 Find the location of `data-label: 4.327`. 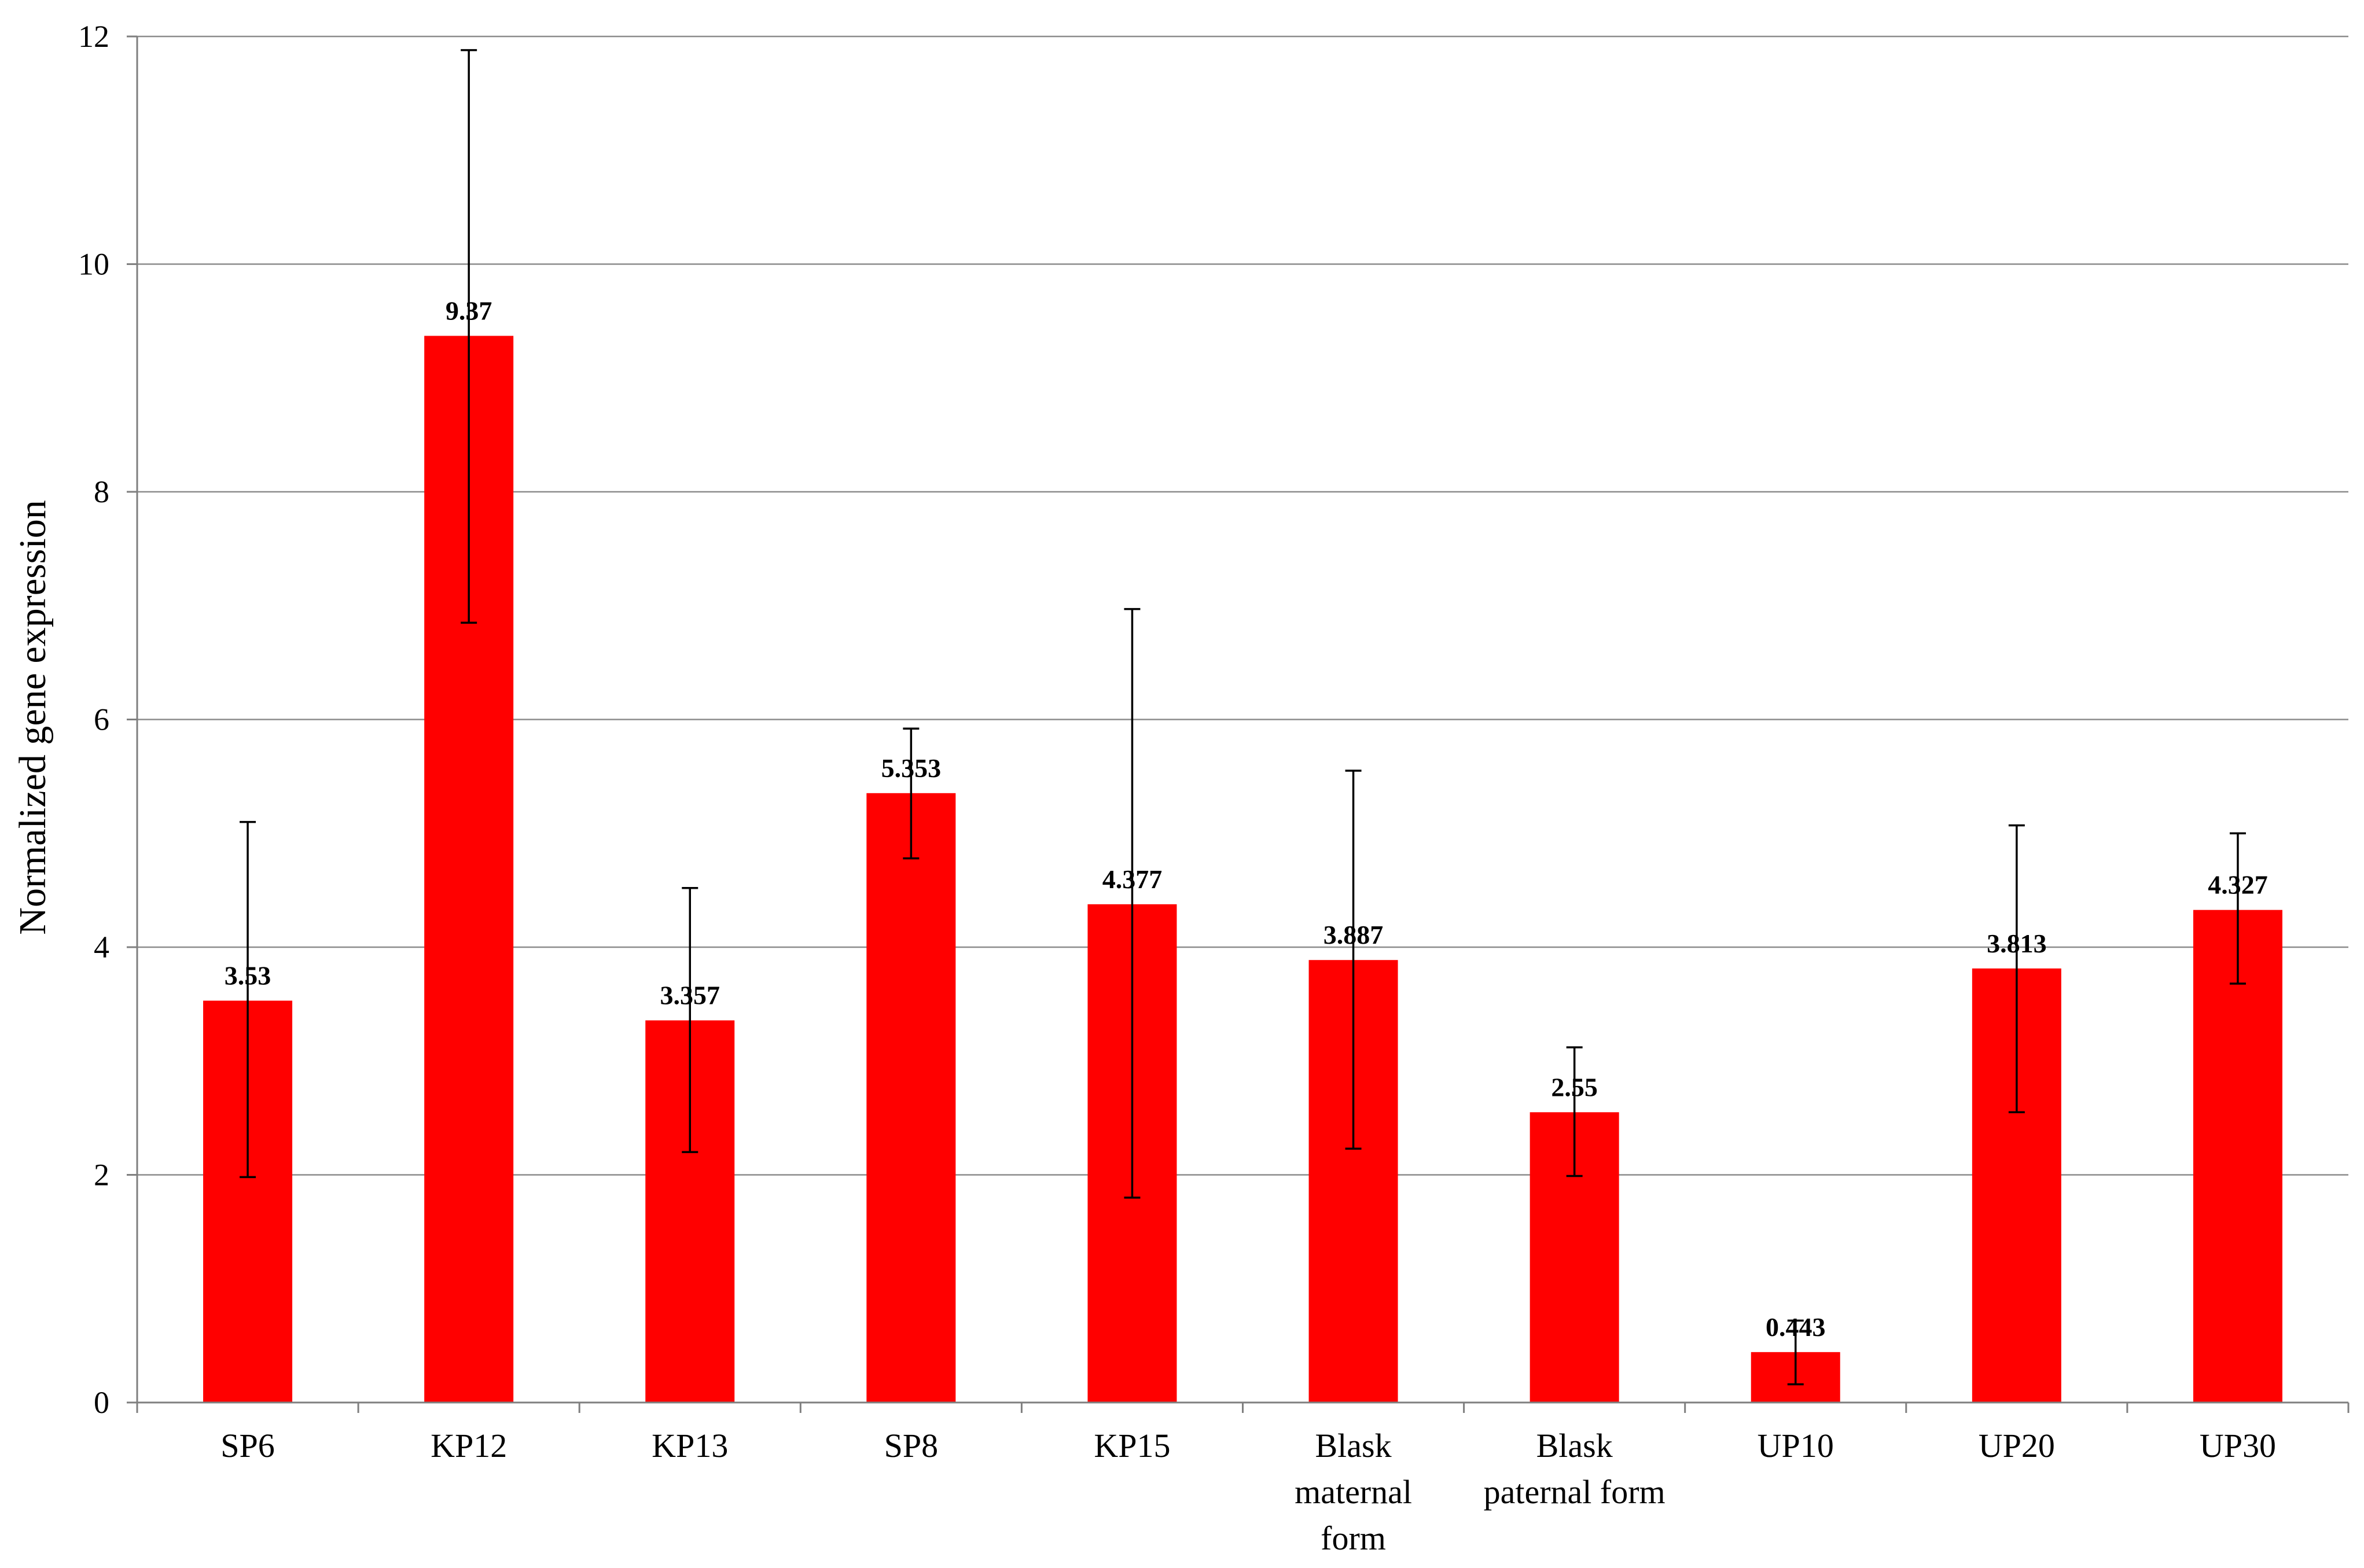

data-label: 4.327 is located at coordinates (2238, 885).